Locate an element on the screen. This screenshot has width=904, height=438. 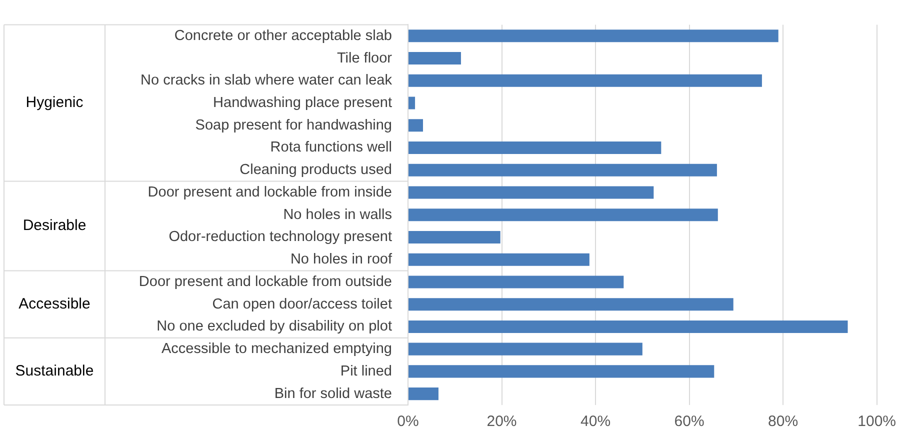
x-tick-label: 40% is located at coordinates (595, 421).